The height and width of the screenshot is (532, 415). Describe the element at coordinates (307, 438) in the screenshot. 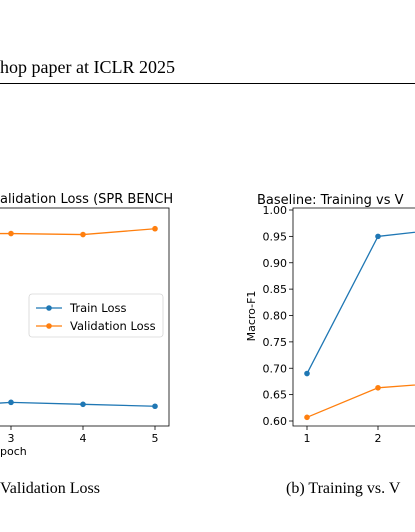

I see `x-tick-label: 1` at that location.